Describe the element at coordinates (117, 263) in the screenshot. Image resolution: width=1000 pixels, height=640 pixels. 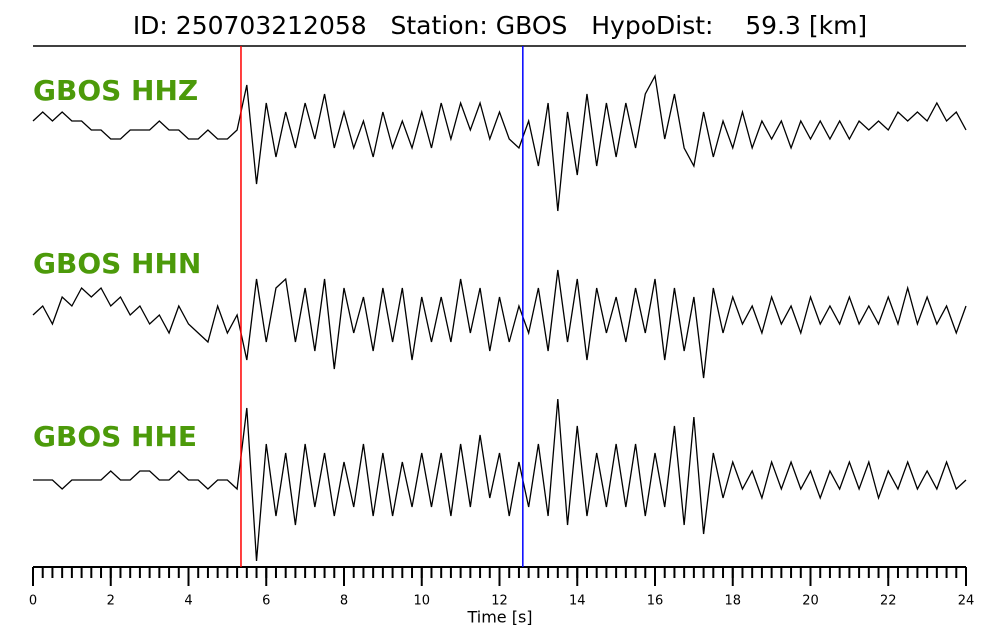
I see `trace-label: GBOS HHN` at that location.